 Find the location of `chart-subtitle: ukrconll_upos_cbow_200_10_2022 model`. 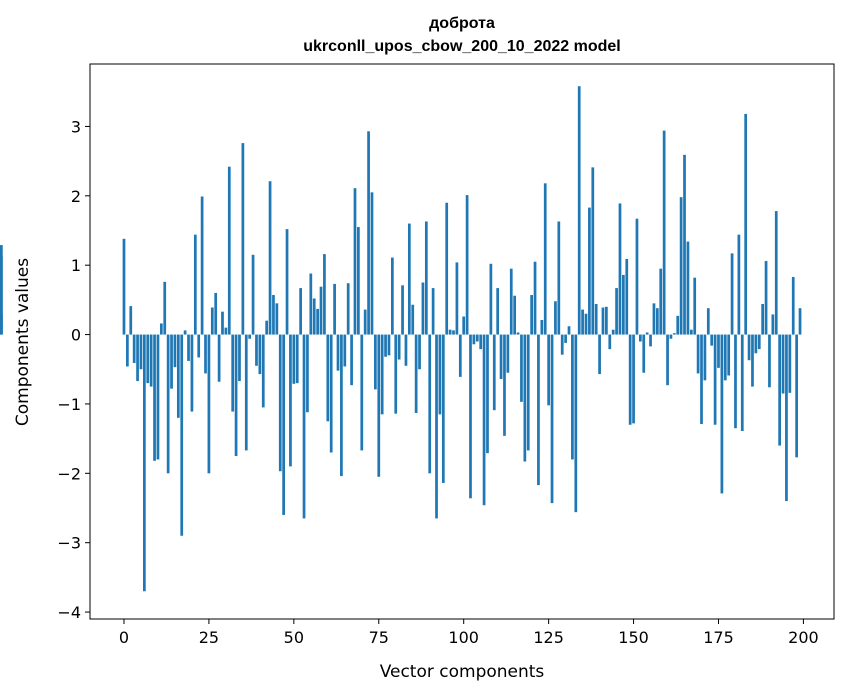

chart-subtitle: ukrconll_upos_cbow_200_10_2022 model is located at coordinates (461, 46).